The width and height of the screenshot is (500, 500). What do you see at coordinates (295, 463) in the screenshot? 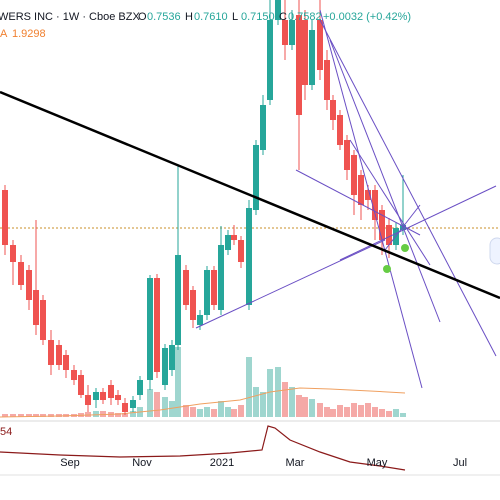
I see `time-label: Mar` at bounding box center [295, 463].